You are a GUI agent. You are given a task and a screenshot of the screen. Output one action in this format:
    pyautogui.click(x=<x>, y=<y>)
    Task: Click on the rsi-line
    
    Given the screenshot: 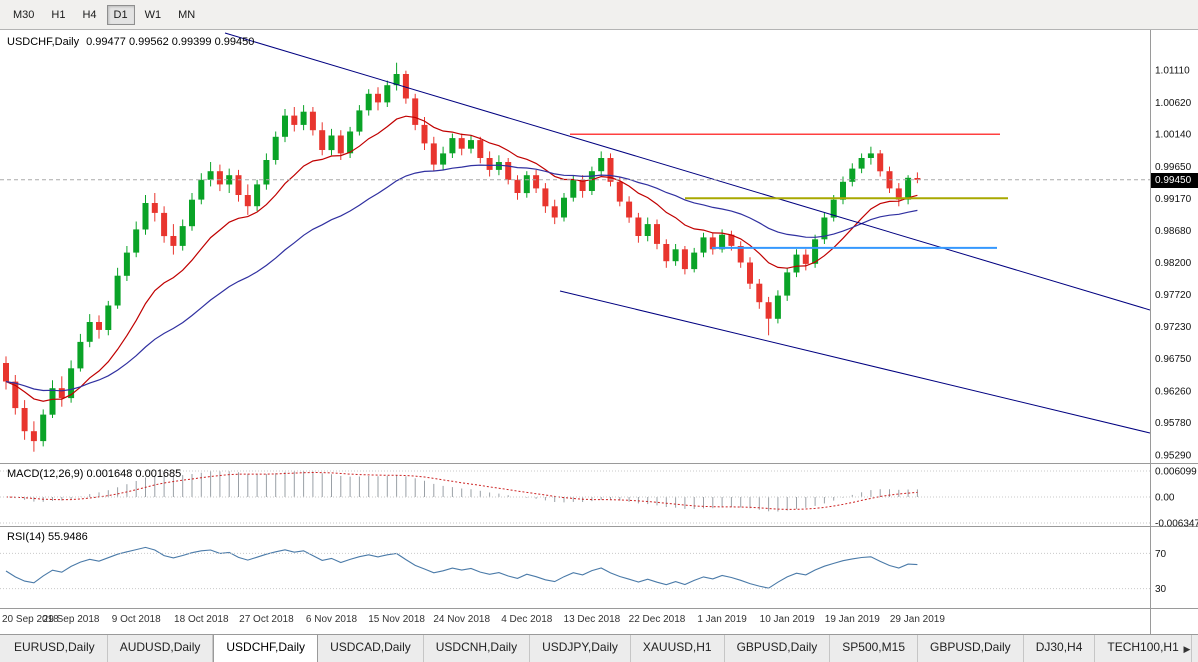 What is the action you would take?
    pyautogui.click(x=461, y=567)
    